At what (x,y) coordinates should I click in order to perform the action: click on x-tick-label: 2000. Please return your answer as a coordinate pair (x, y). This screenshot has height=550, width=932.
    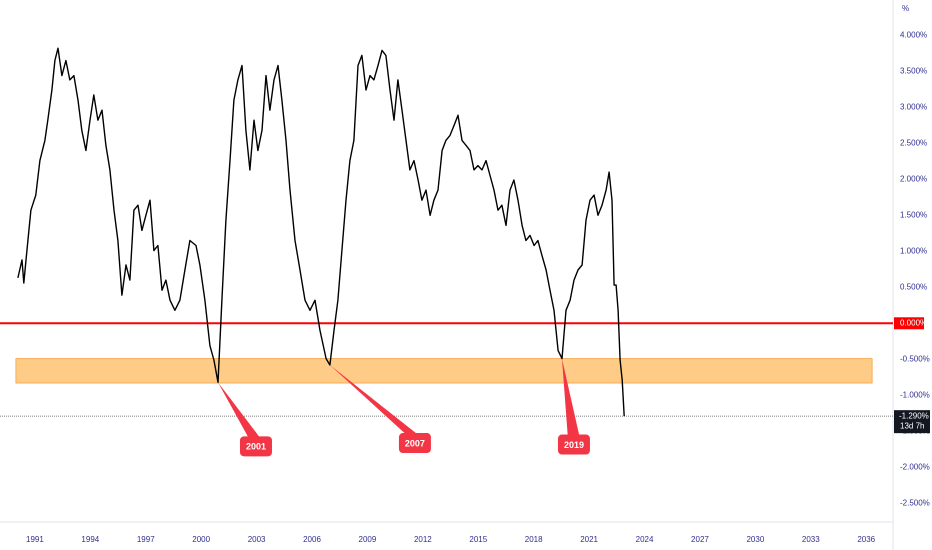
    Looking at the image, I should click on (201, 539).